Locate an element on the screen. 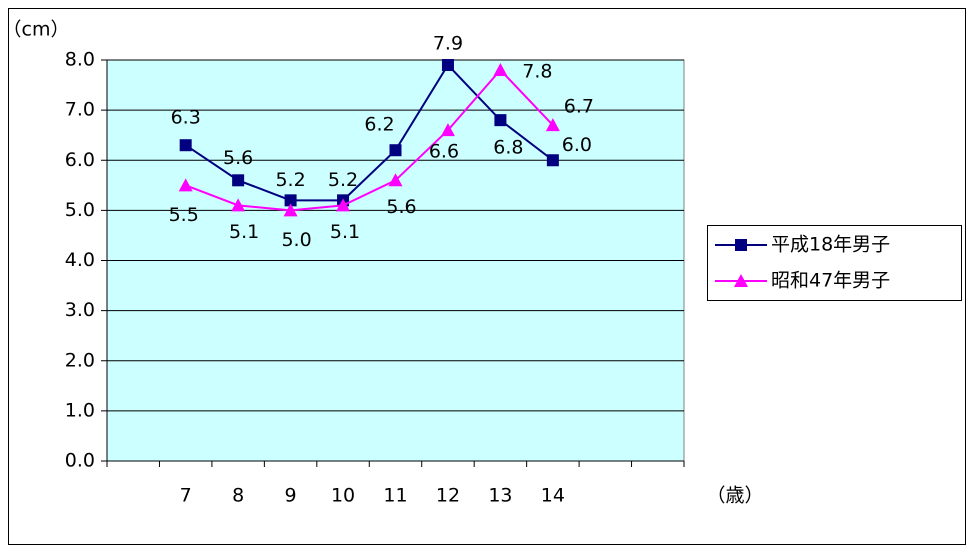 The height and width of the screenshot is (546, 967). y-tick-label: 2.0 is located at coordinates (80, 360).